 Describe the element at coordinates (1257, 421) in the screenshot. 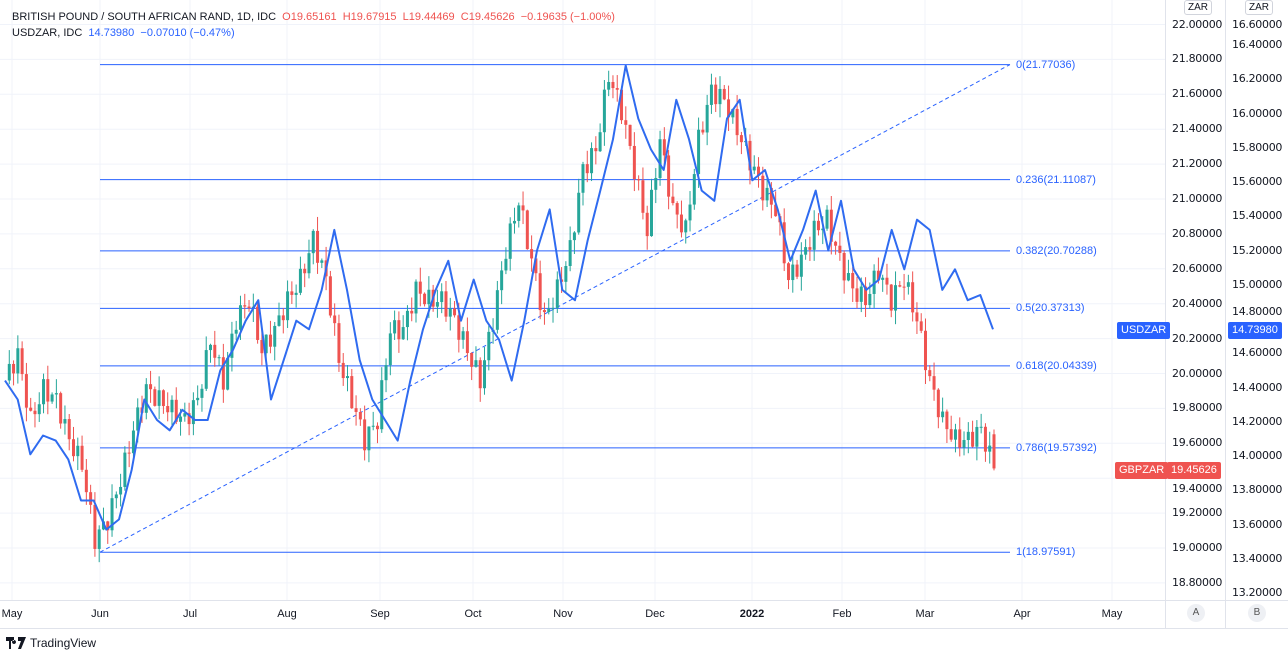

I see `axis-b-tick-label: 14.20000` at that location.